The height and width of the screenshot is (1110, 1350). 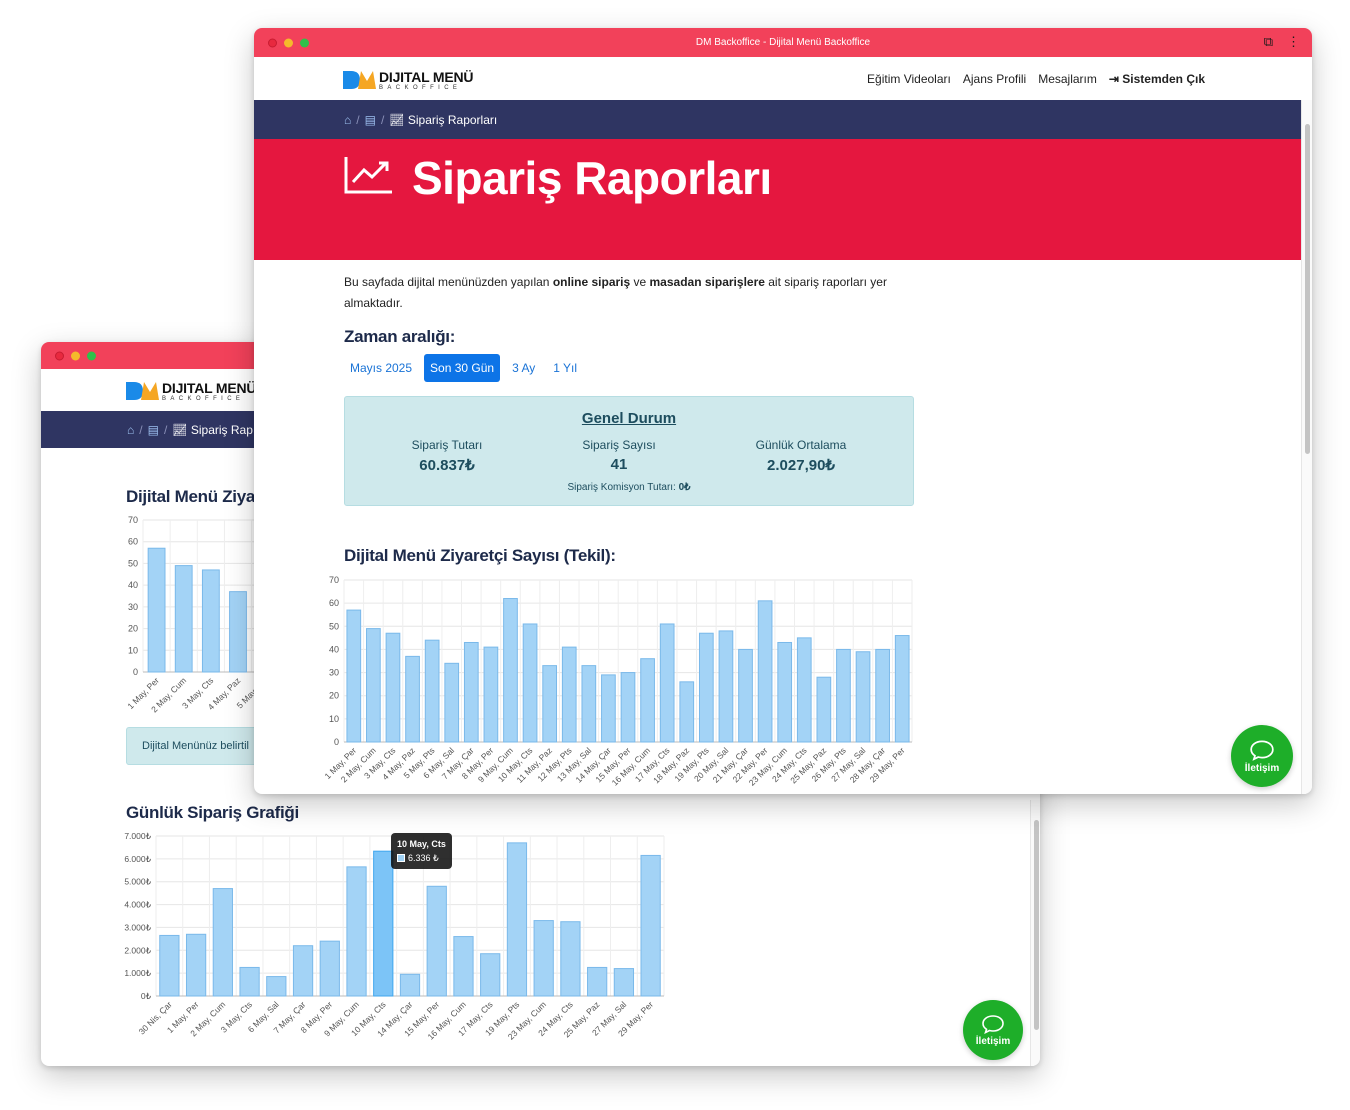 I want to click on back-logo: DIJITAL MENÜ BACKOFFICE, so click(x=191, y=391).